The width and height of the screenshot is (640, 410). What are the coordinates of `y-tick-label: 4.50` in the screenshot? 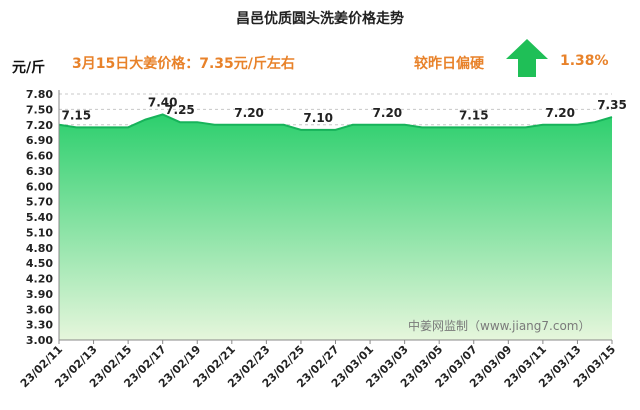 It's located at (39, 263).